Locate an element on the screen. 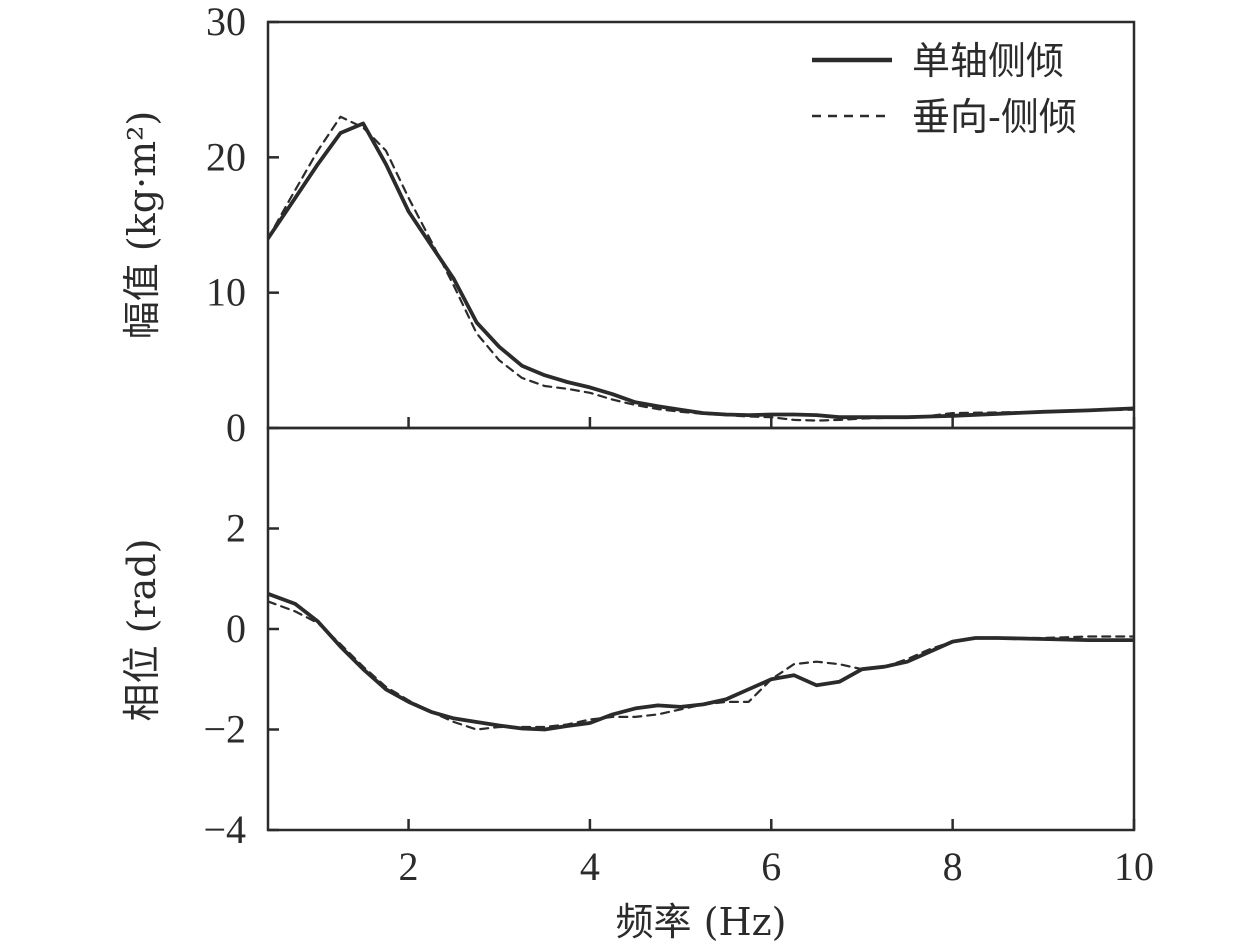  legend-label-vertical-roll: 垂向-侧倾 is located at coordinates (994, 117).